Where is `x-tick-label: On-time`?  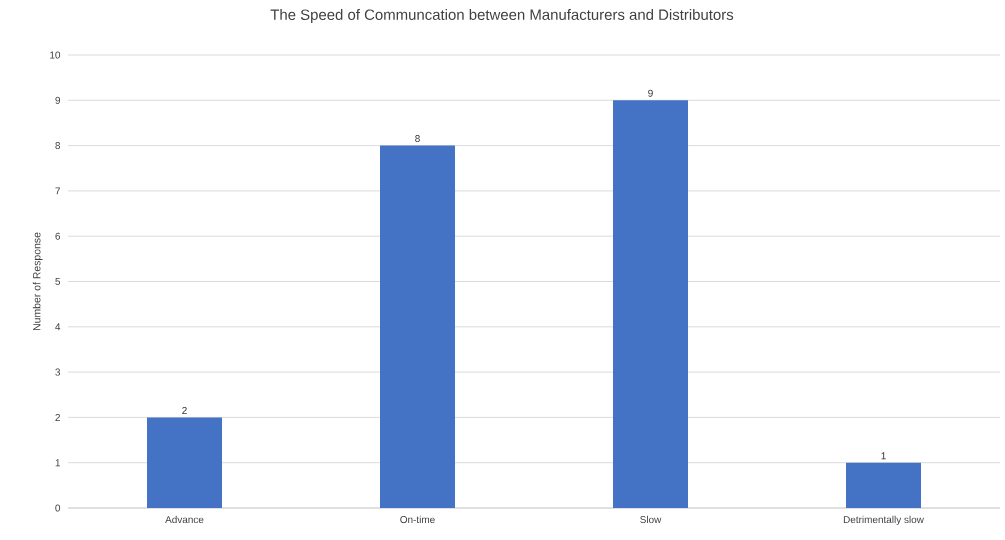
x-tick-label: On-time is located at coordinates (417, 519).